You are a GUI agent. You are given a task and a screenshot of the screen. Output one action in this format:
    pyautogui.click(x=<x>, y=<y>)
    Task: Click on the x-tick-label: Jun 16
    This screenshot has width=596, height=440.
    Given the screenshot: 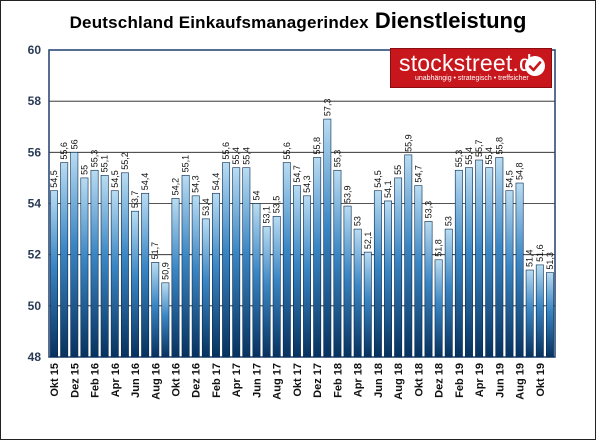 What is the action you would take?
    pyautogui.click(x=136, y=380)
    